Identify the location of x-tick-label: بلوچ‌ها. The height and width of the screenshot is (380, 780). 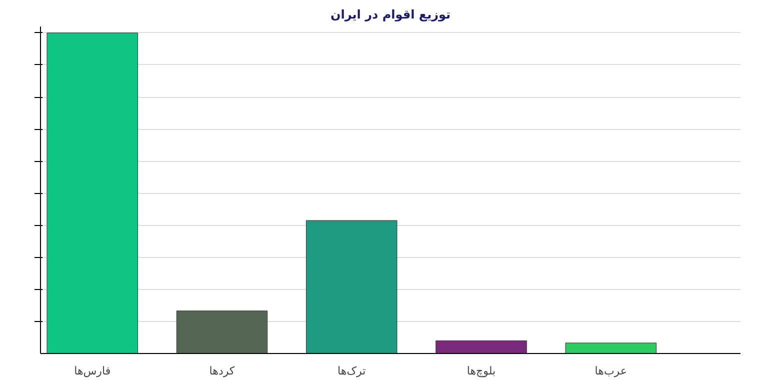
(481, 371).